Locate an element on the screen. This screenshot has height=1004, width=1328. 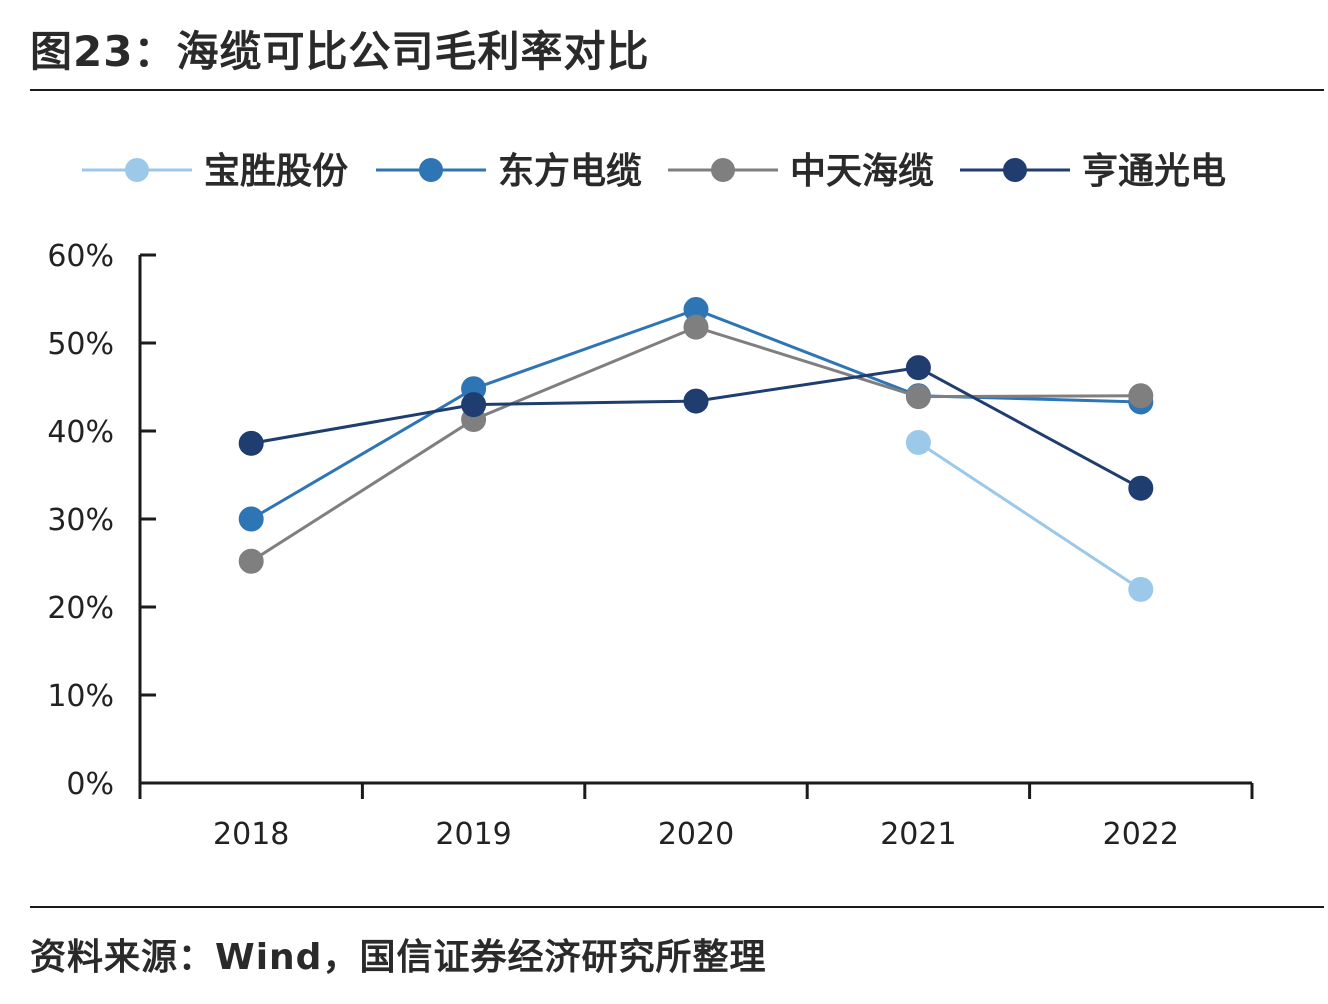
y-tick-label: 50% is located at coordinates (80, 344).